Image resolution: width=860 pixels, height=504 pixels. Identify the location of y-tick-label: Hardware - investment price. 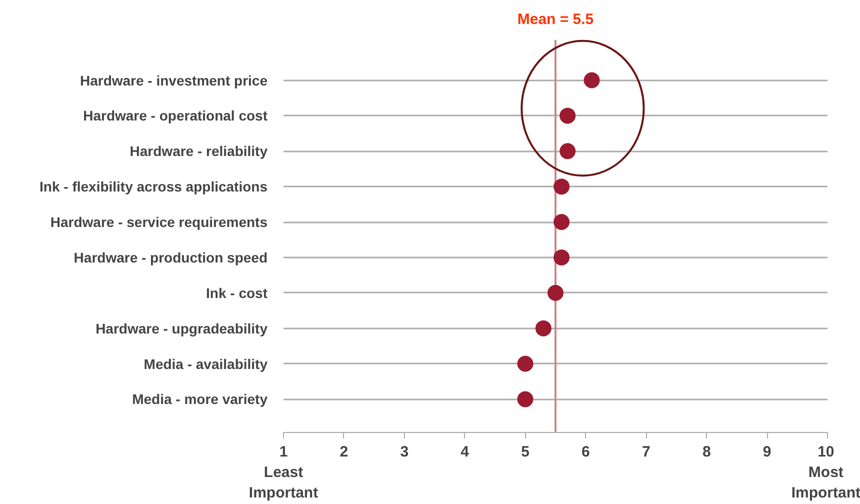
(174, 80).